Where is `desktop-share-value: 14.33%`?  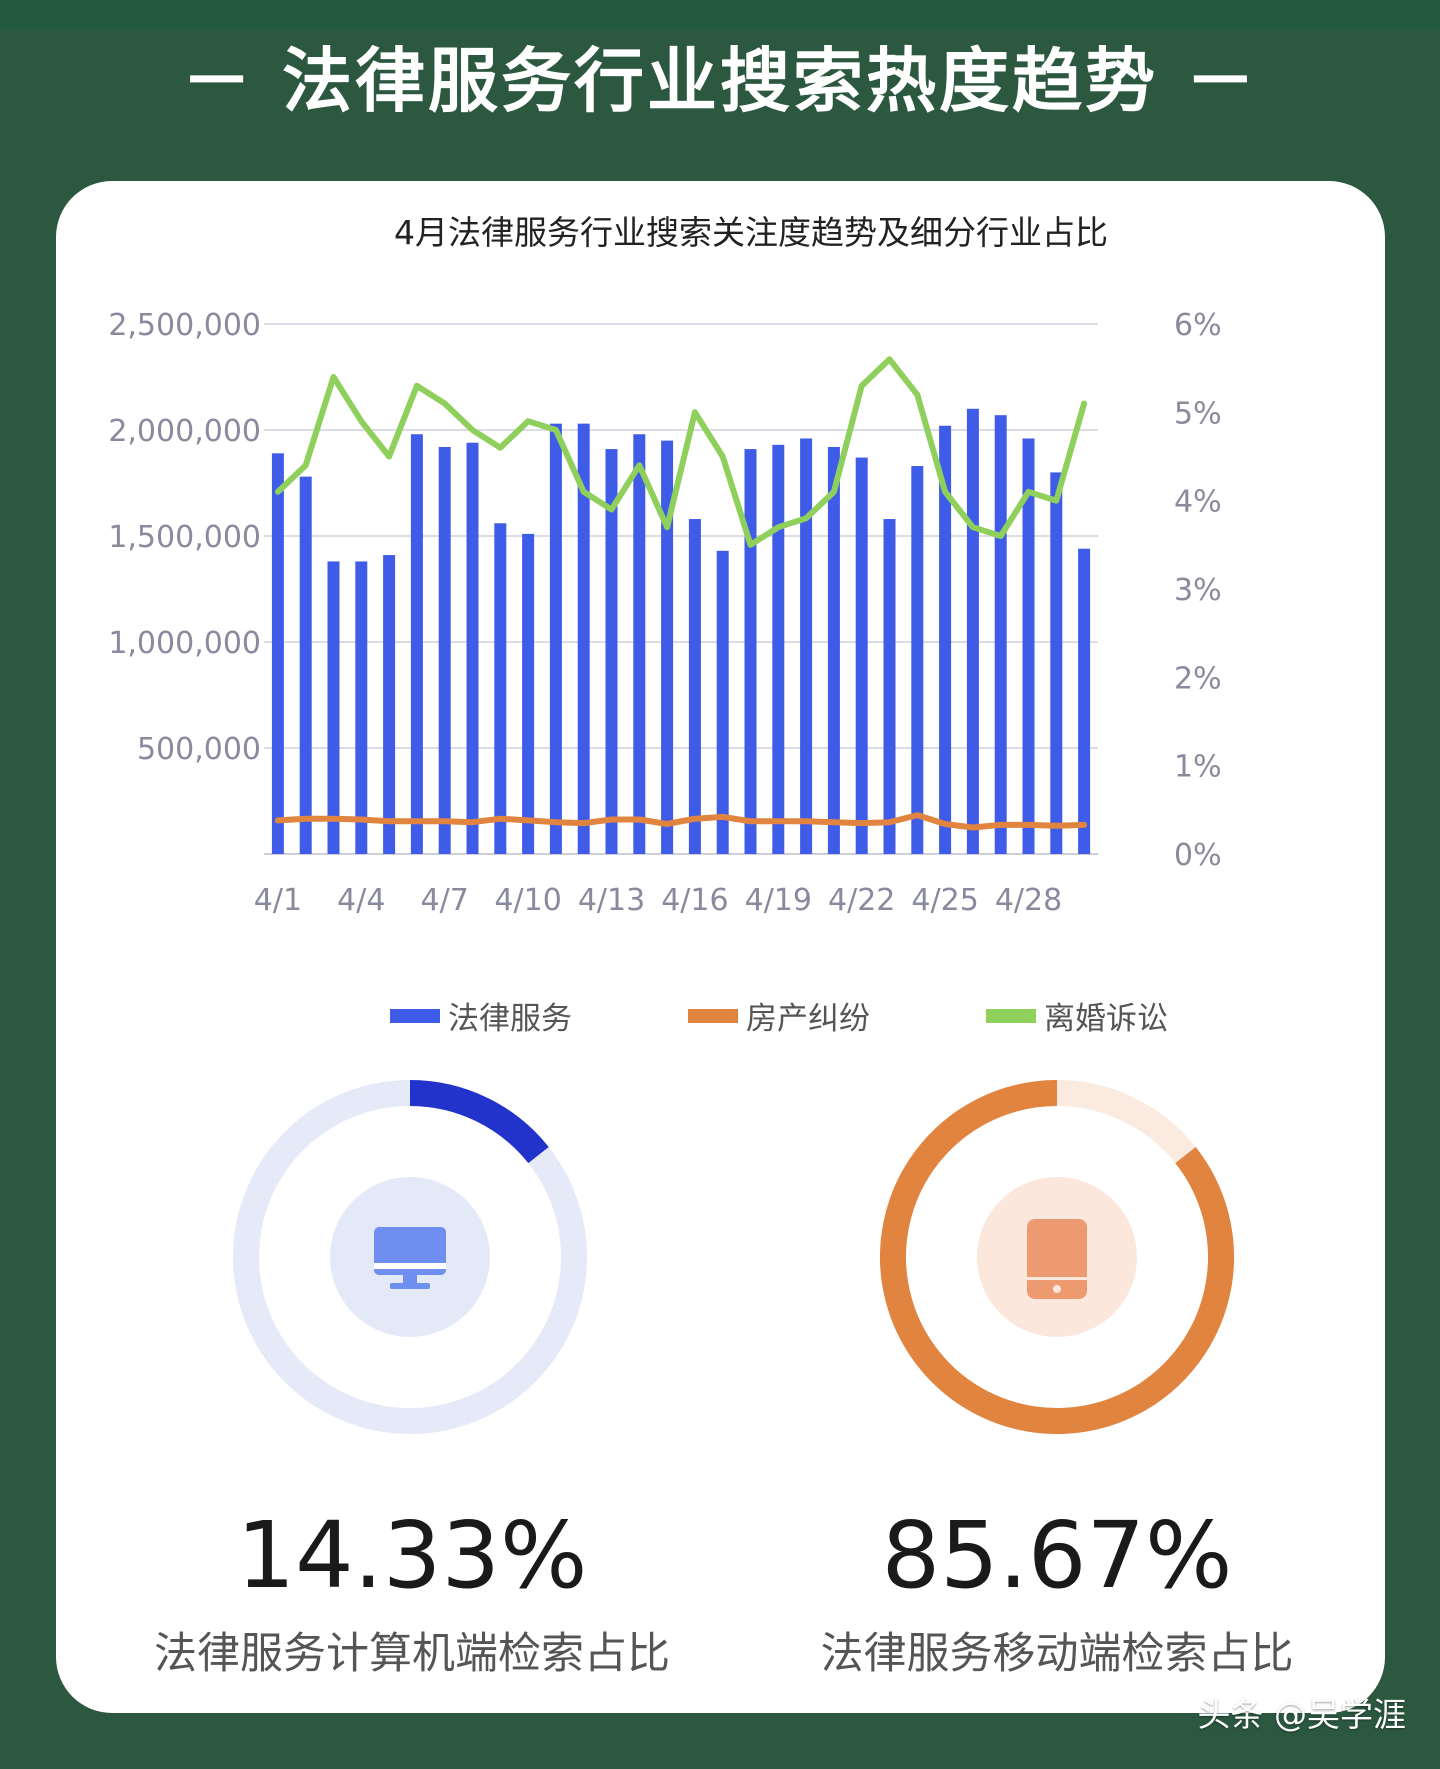
desktop-share-value: 14.33% is located at coordinates (412, 1555).